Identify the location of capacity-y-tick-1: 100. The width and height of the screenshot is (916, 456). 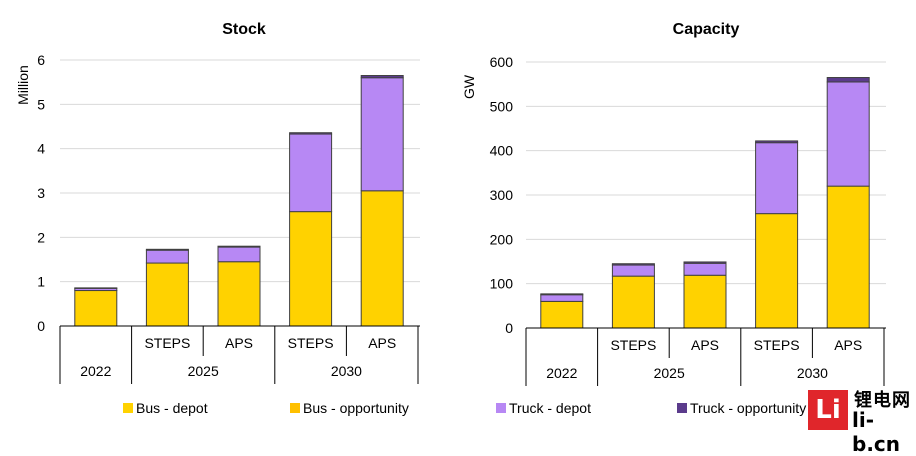
(502, 284).